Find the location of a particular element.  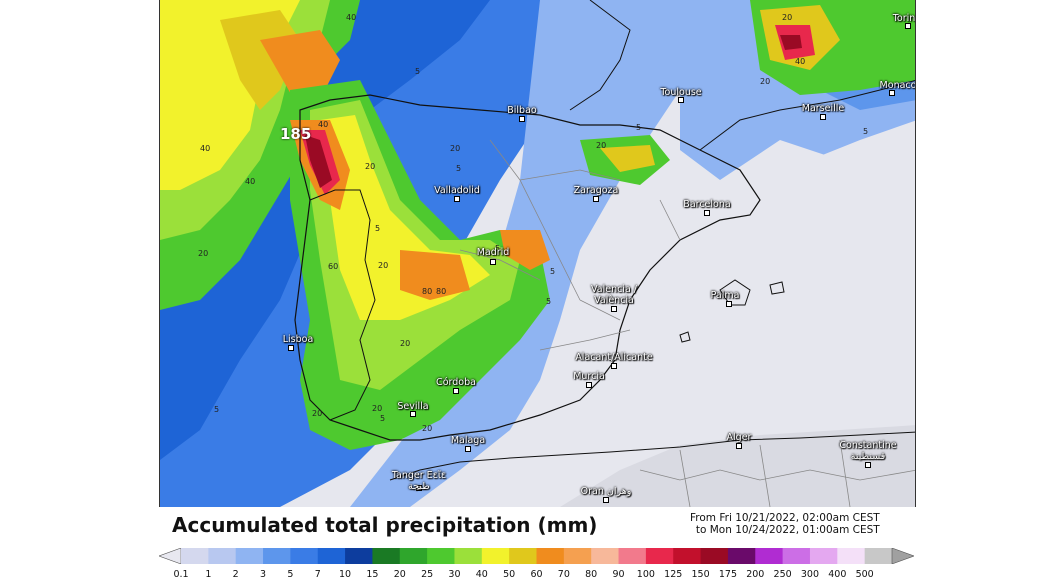

city-marker-lisboa is located at coordinates (291, 348).